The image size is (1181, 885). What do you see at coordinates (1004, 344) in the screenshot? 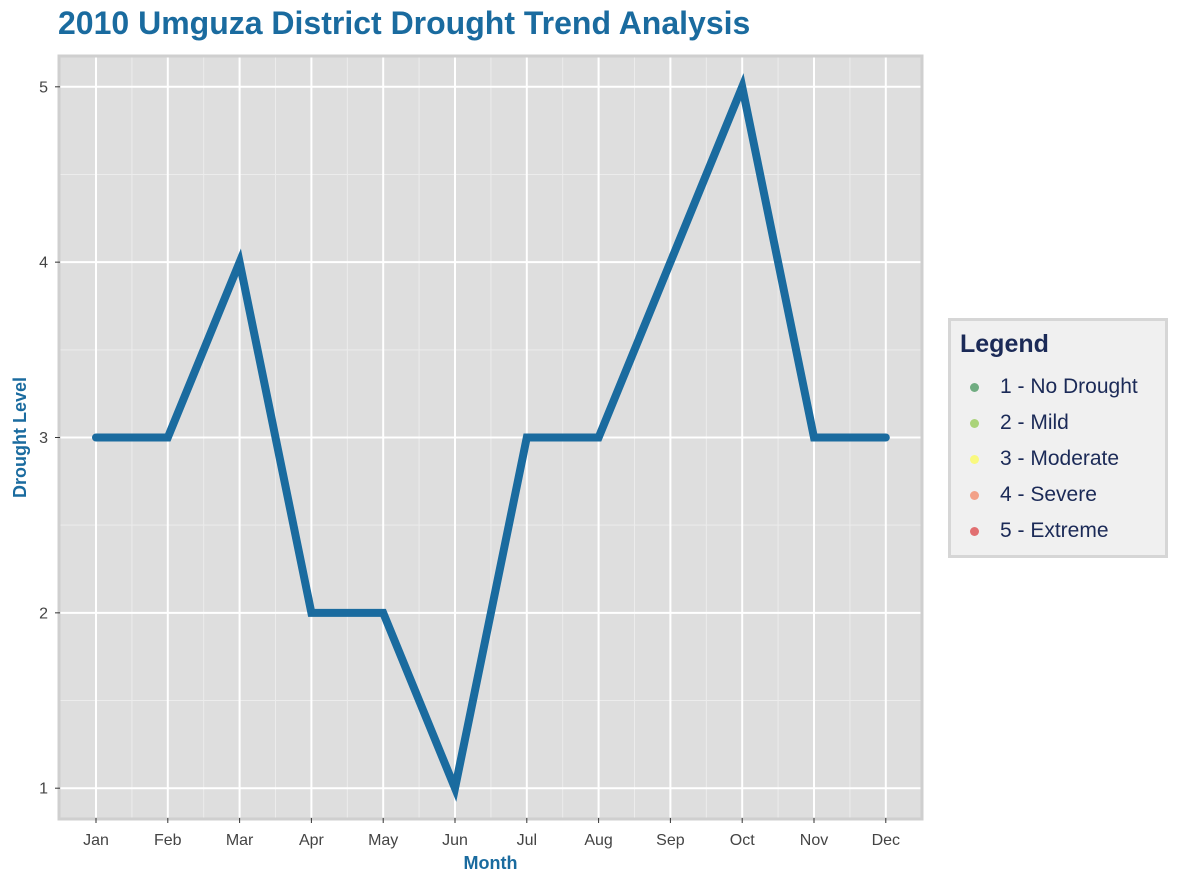
I see `legend-title: Legend` at bounding box center [1004, 344].